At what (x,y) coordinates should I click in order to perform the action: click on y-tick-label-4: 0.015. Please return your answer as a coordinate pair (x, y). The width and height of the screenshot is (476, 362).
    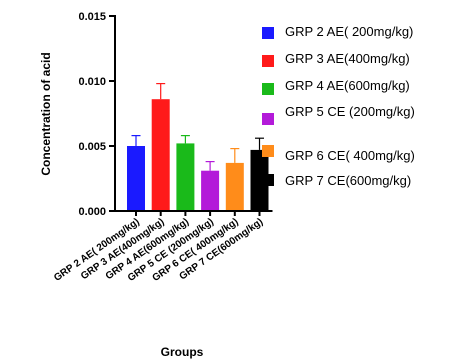
    Looking at the image, I should click on (92, 17).